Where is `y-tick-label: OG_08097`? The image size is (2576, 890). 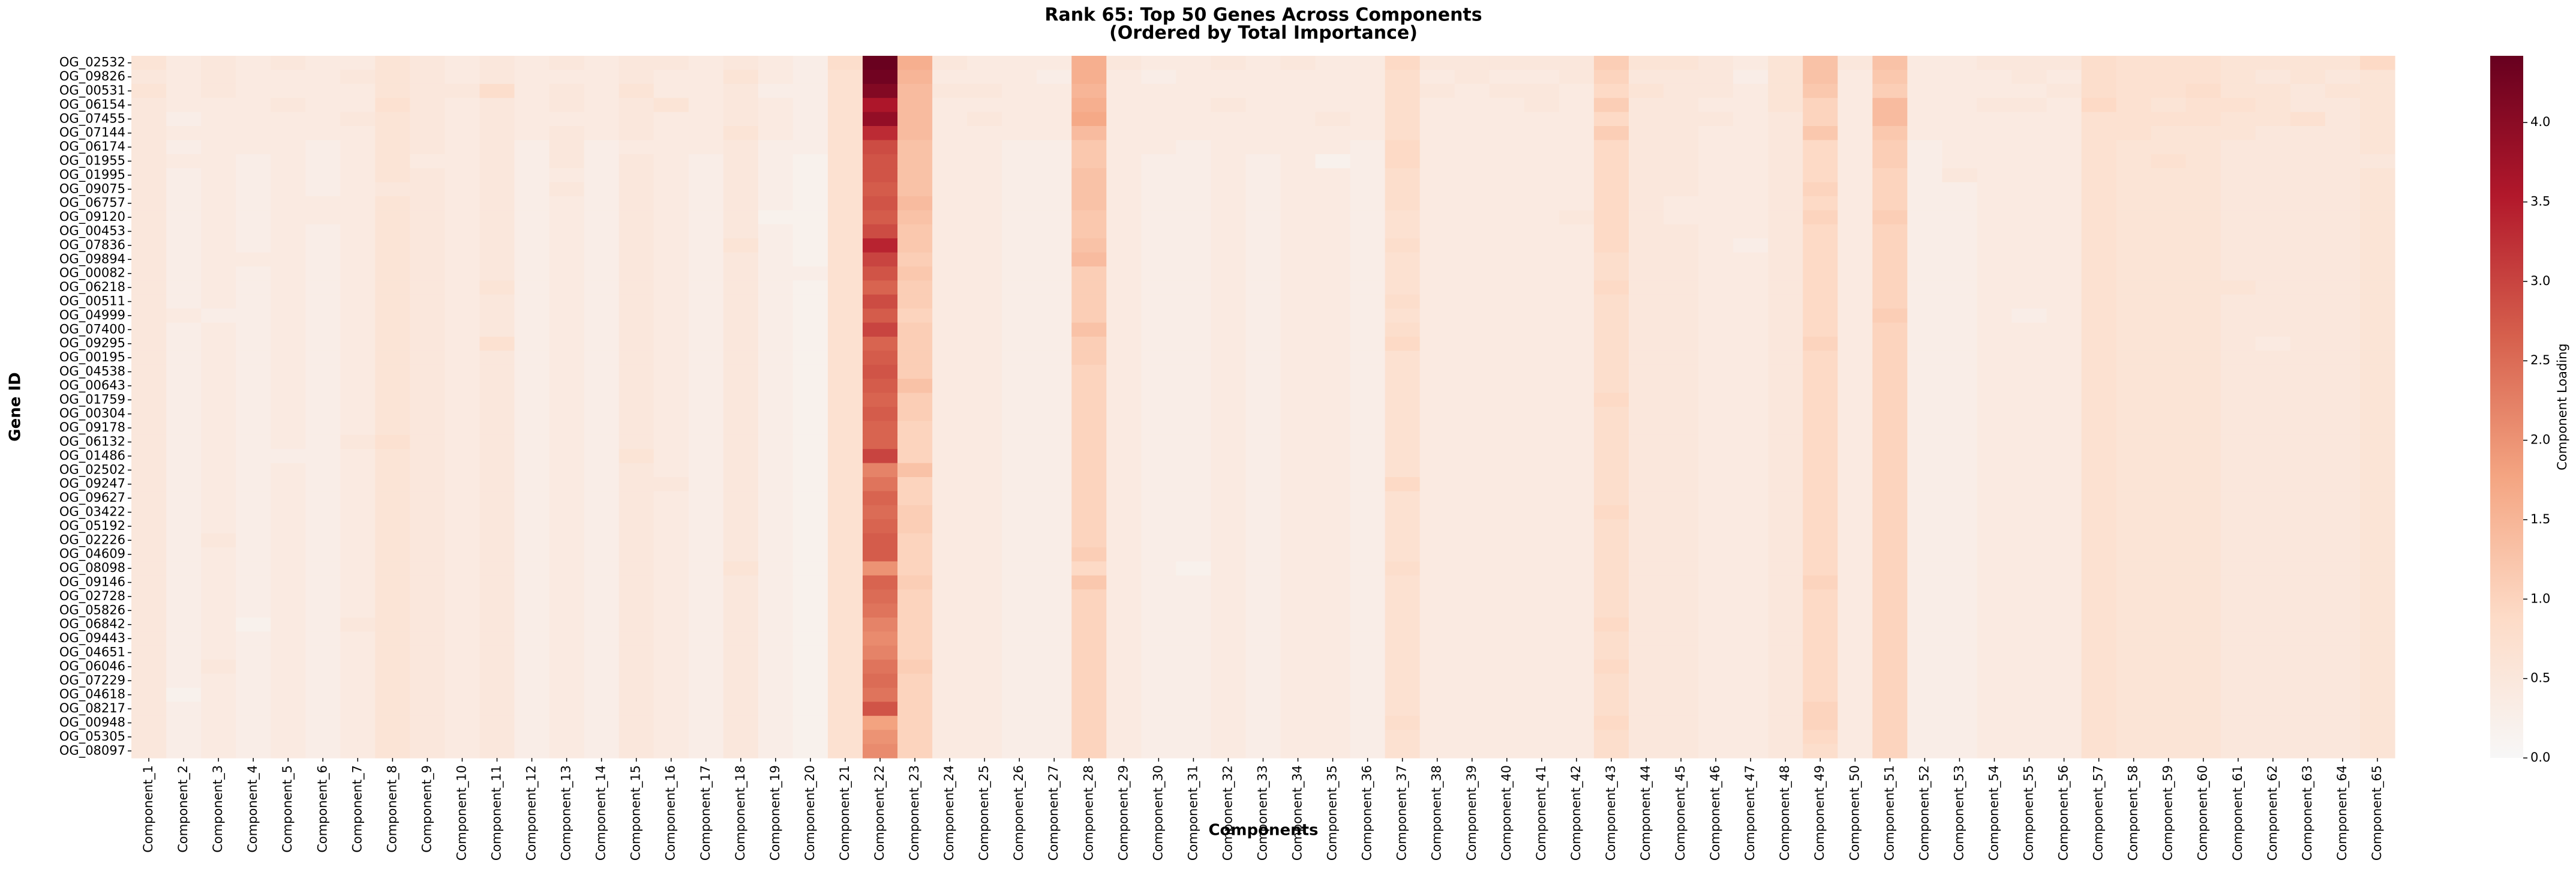
y-tick-label: OG_08097 is located at coordinates (92, 750).